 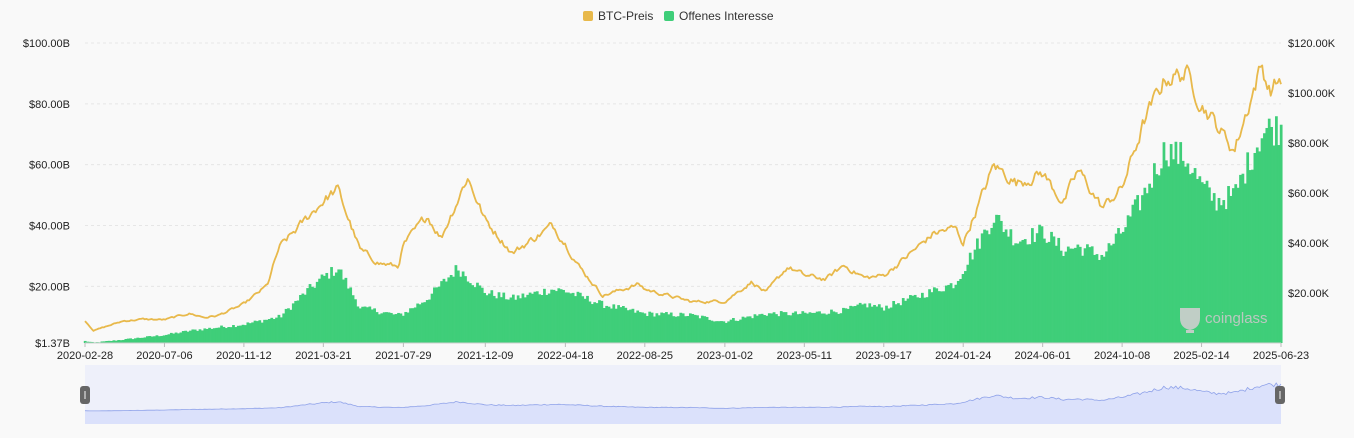 I want to click on coinglass-logo-icon, so click(x=1190, y=320).